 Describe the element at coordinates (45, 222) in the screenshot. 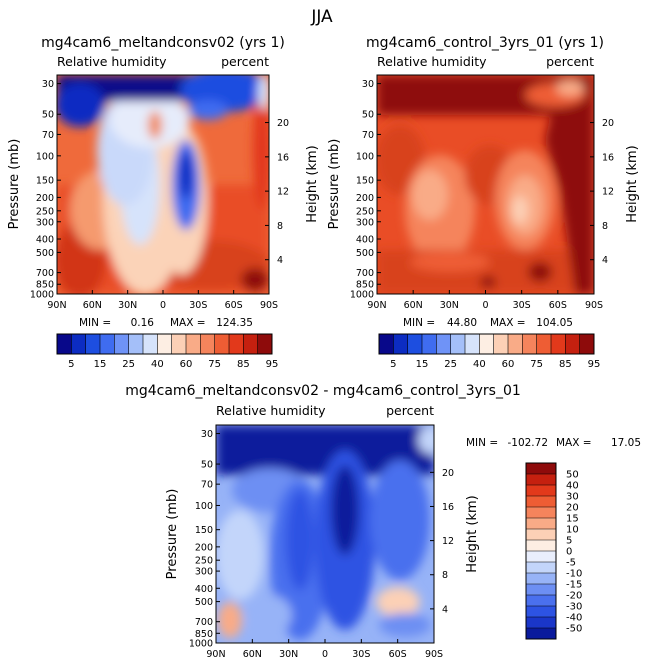

I see `y-tick-label: 300` at that location.